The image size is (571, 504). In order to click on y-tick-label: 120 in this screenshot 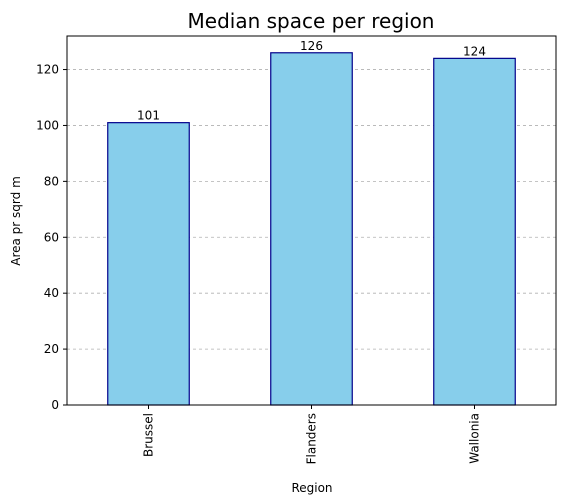, I will do `click(47, 70)`.